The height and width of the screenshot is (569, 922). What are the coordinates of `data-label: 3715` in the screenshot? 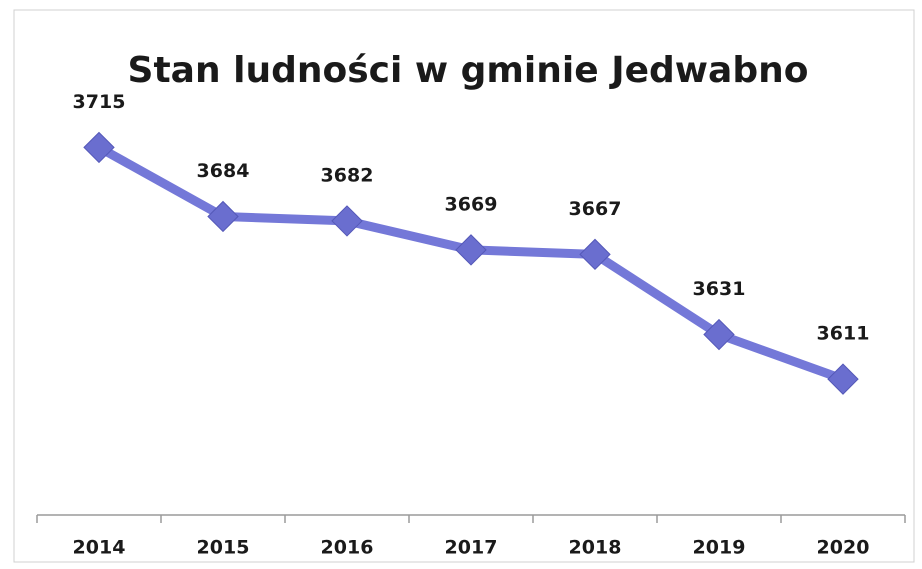 It's located at (99, 102).